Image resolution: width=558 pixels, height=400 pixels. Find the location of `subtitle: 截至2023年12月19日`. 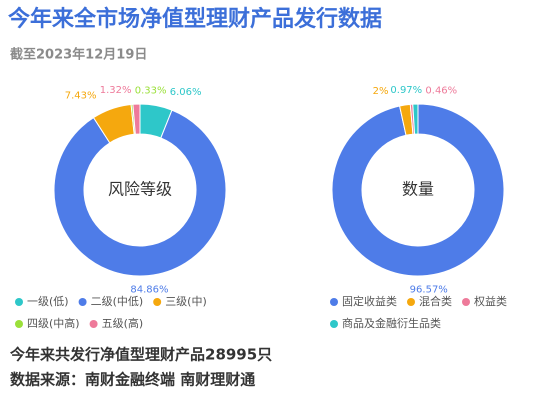

subtitle: 截至2023年12月19日 is located at coordinates (78, 55).